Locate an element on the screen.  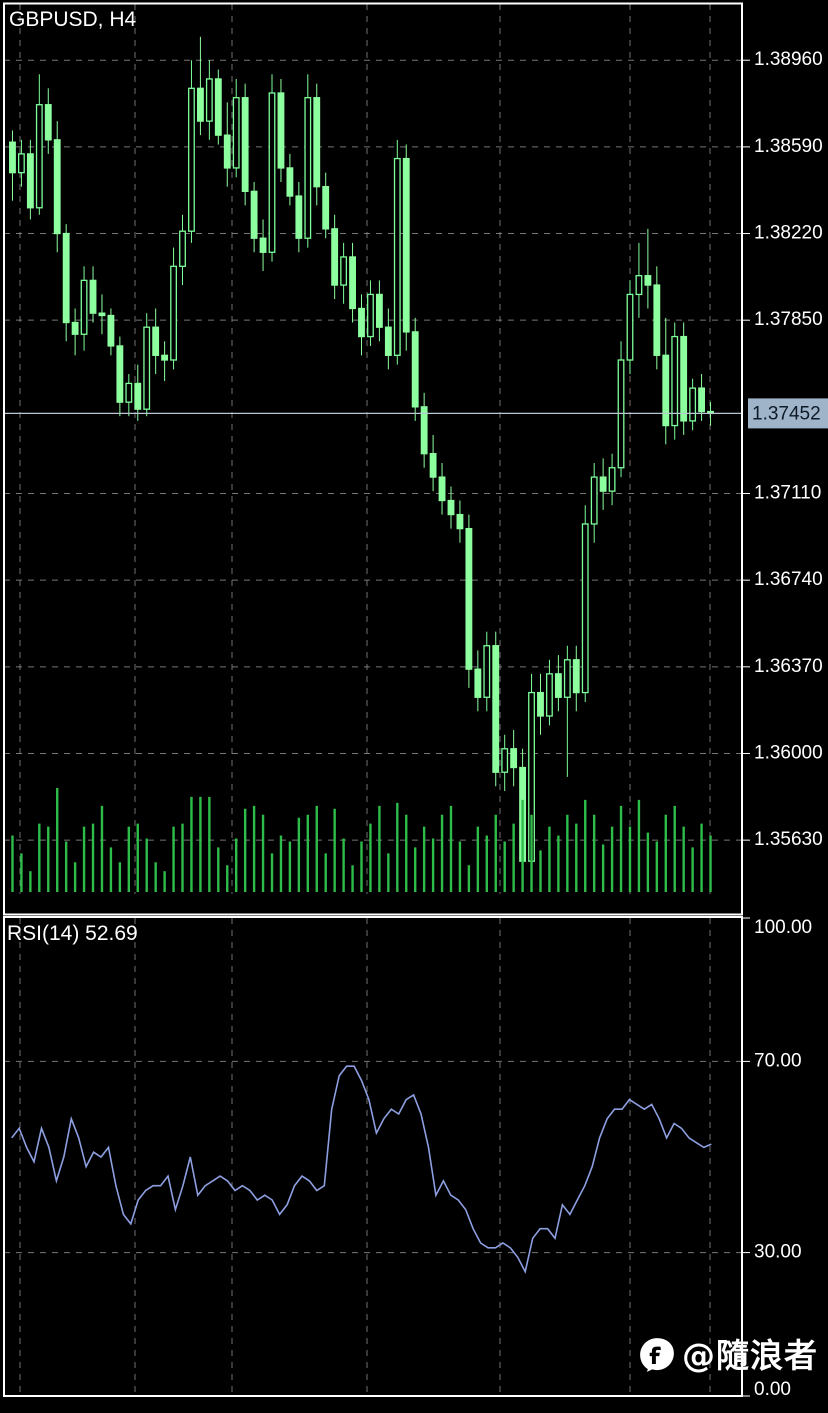
rsi-axis-label: 100.00 is located at coordinates (783, 927).